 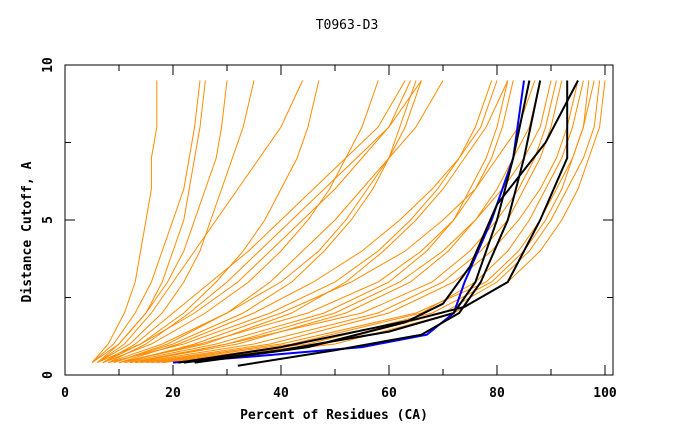 I want to click on y-tick-label: 10, so click(x=48, y=65).